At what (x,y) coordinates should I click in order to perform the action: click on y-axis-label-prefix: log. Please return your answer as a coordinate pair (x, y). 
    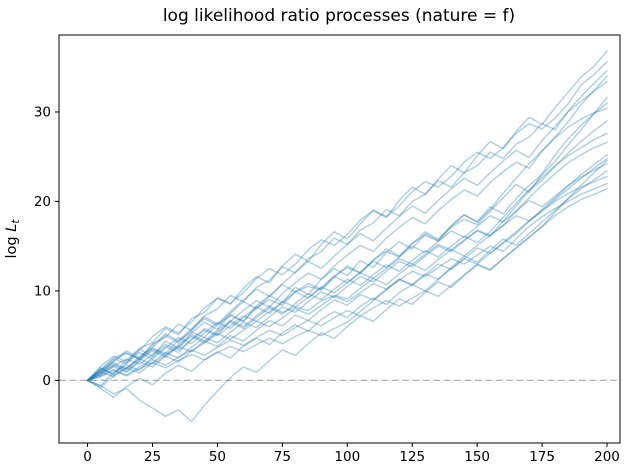
    Looking at the image, I should click on (12, 247).